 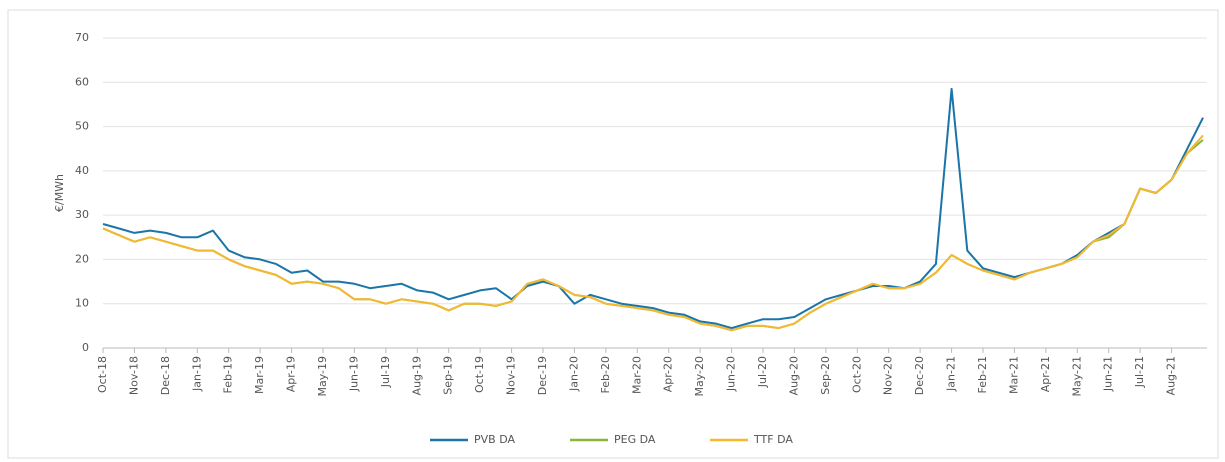 I want to click on x-tick-label: Feb-20, so click(x=605, y=374).